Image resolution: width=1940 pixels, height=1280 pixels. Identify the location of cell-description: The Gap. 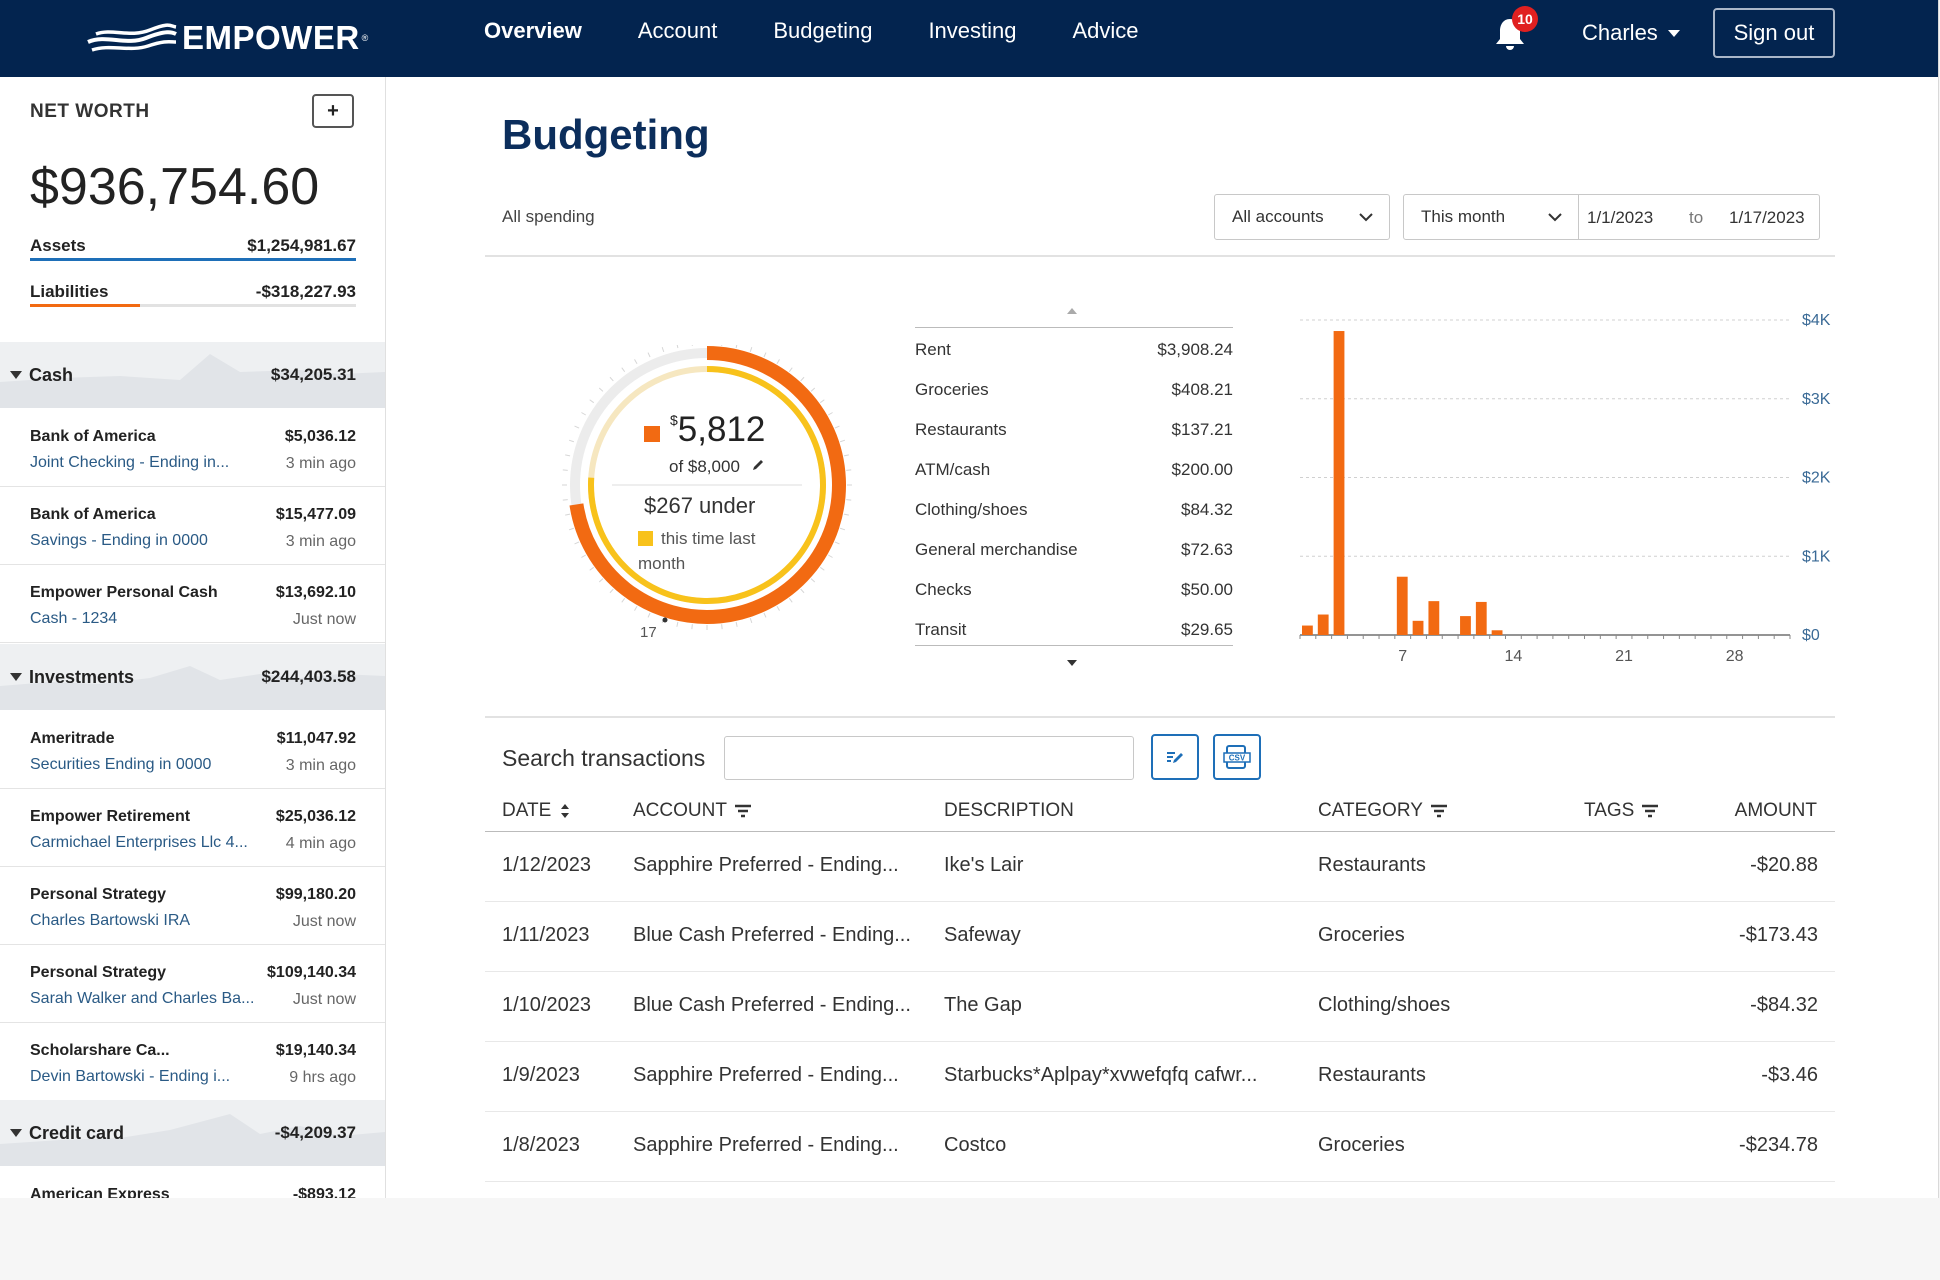
(983, 1005).